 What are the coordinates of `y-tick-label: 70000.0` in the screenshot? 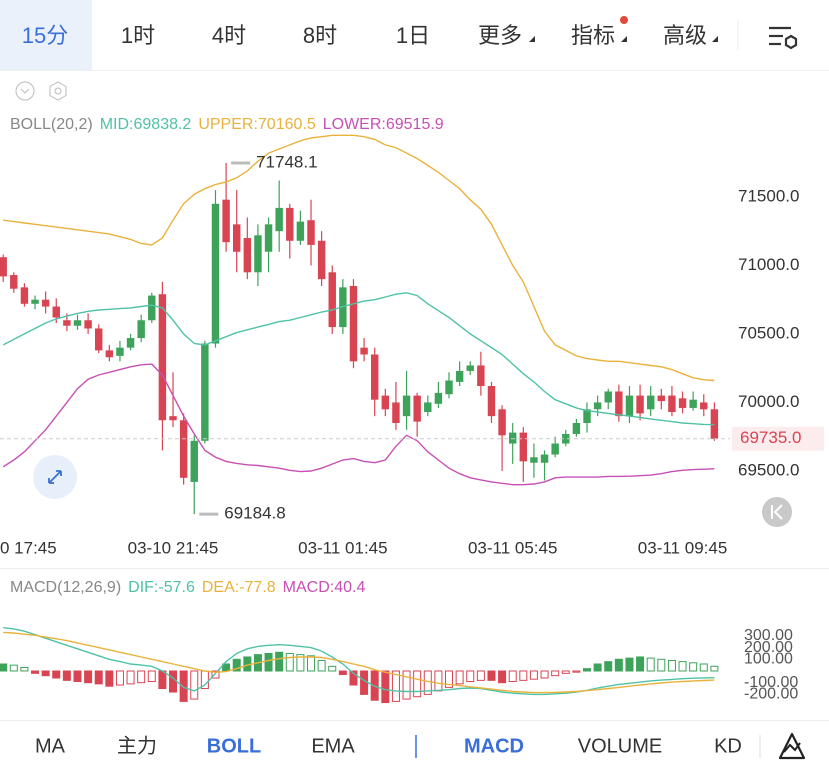 It's located at (768, 401).